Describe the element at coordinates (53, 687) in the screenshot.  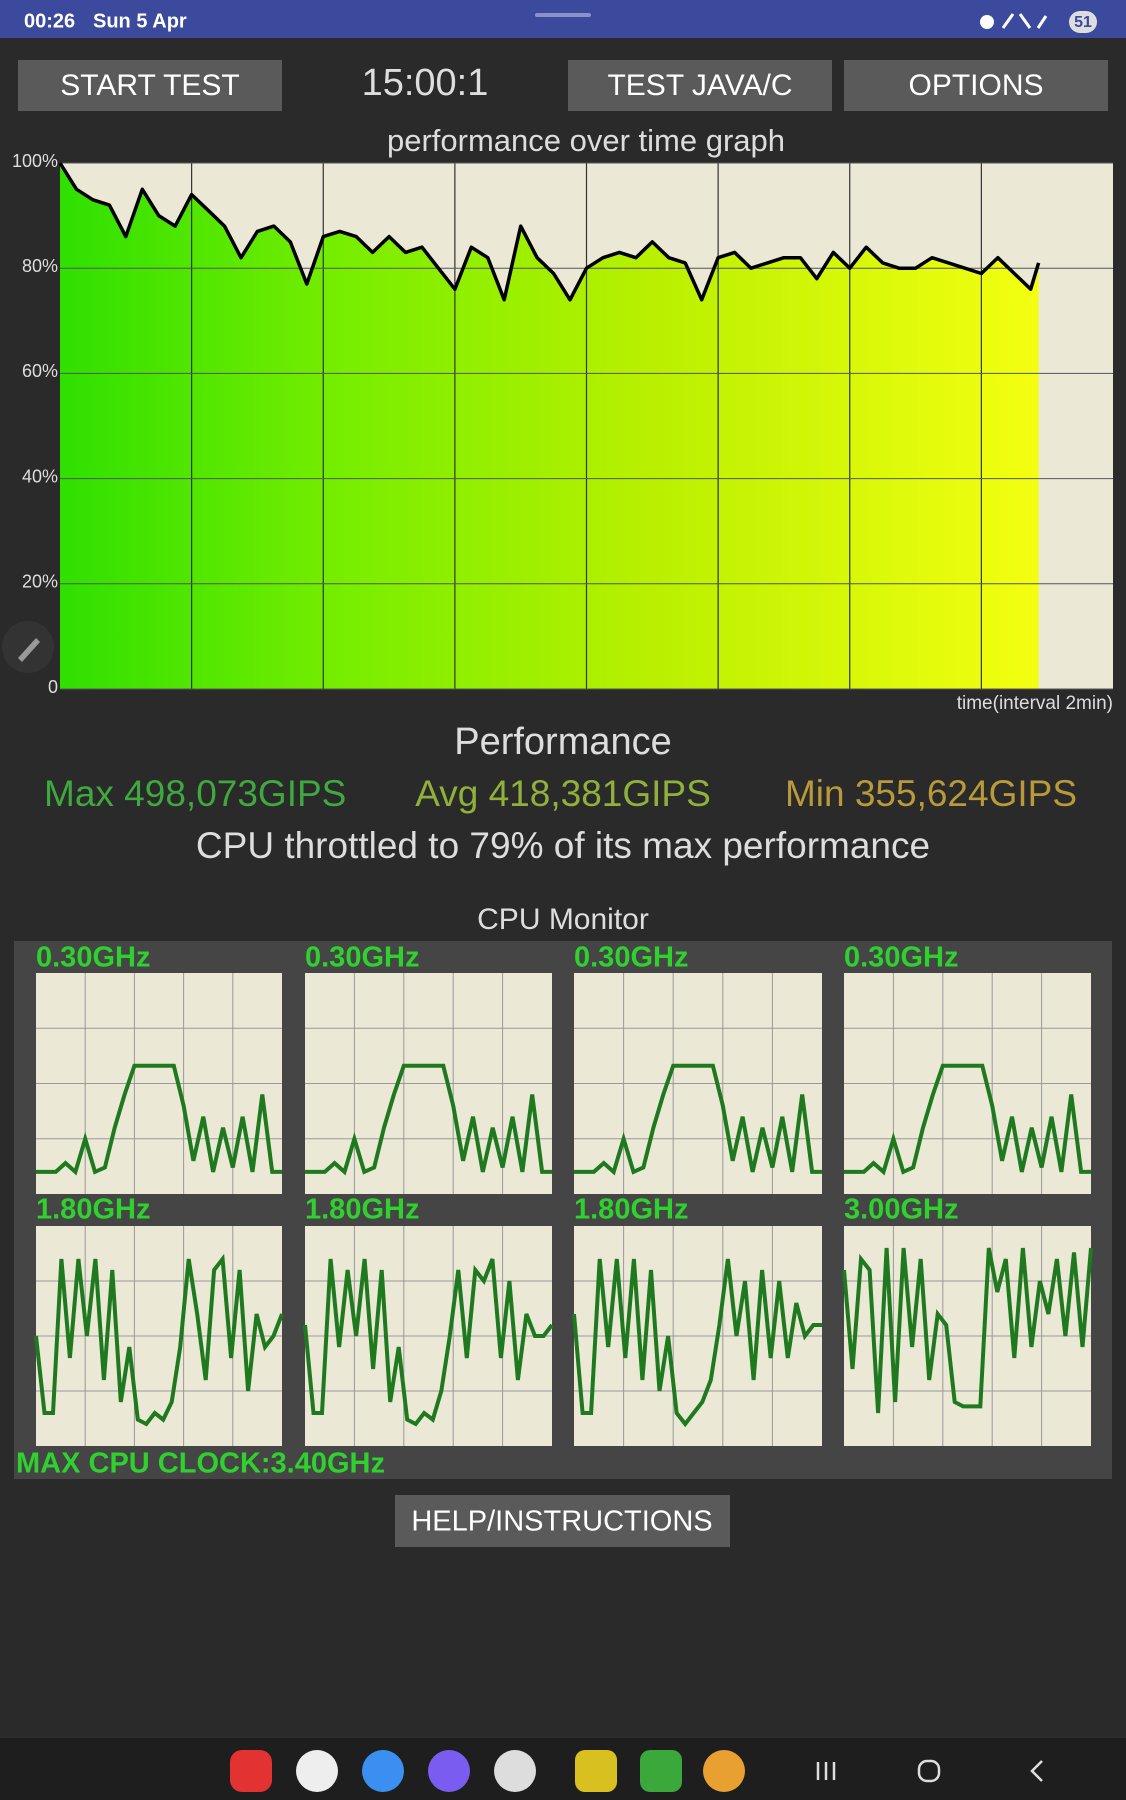
I see `y-tick-label: 0` at that location.